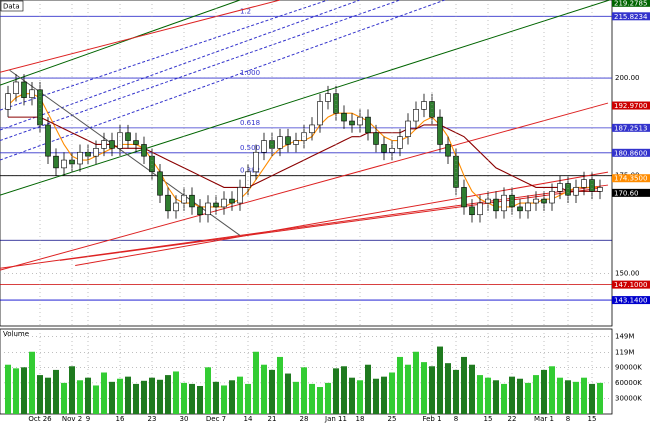 The image size is (650, 423). Describe the element at coordinates (250, 171) in the screenshot. I see `fib-label: 0.382` at that location.